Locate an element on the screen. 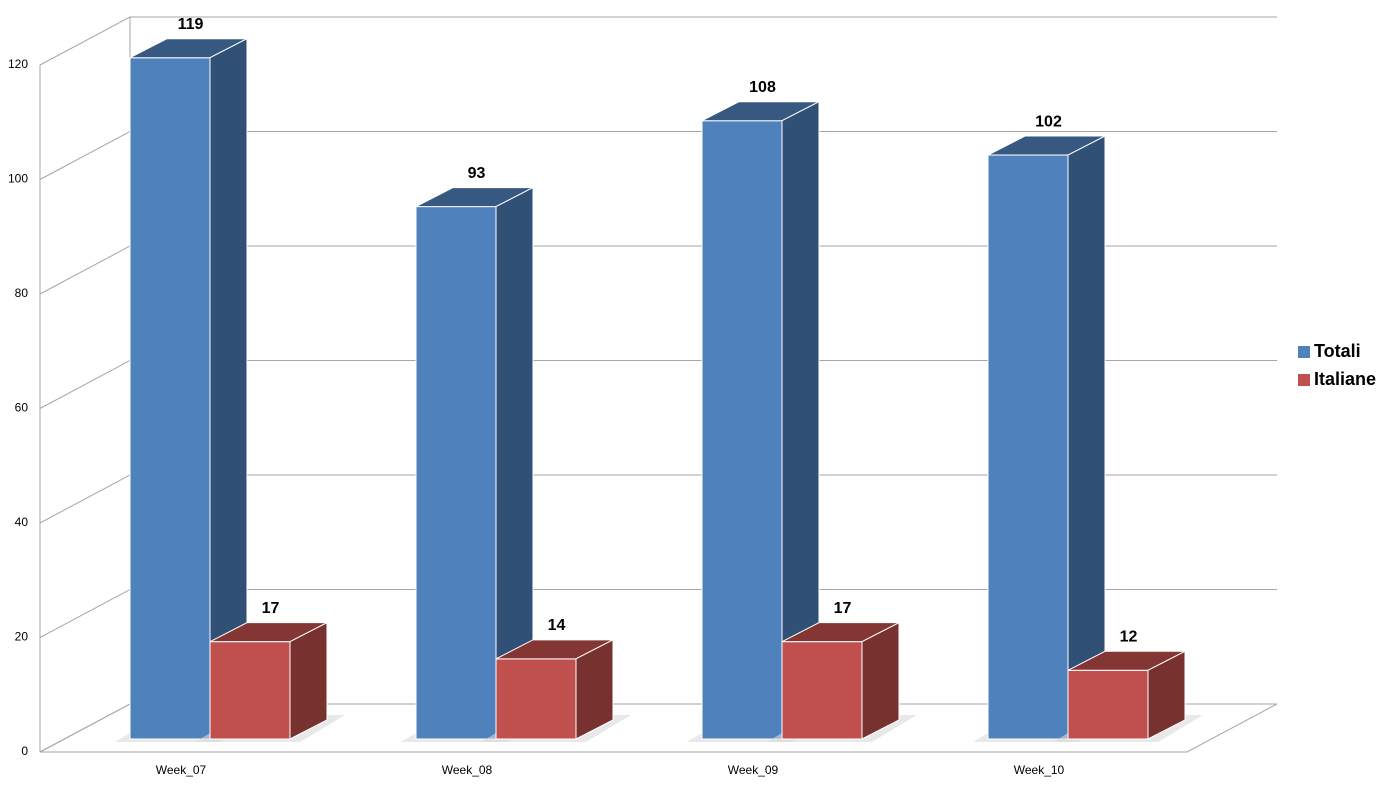  data-label: 12 is located at coordinates (1129, 637).